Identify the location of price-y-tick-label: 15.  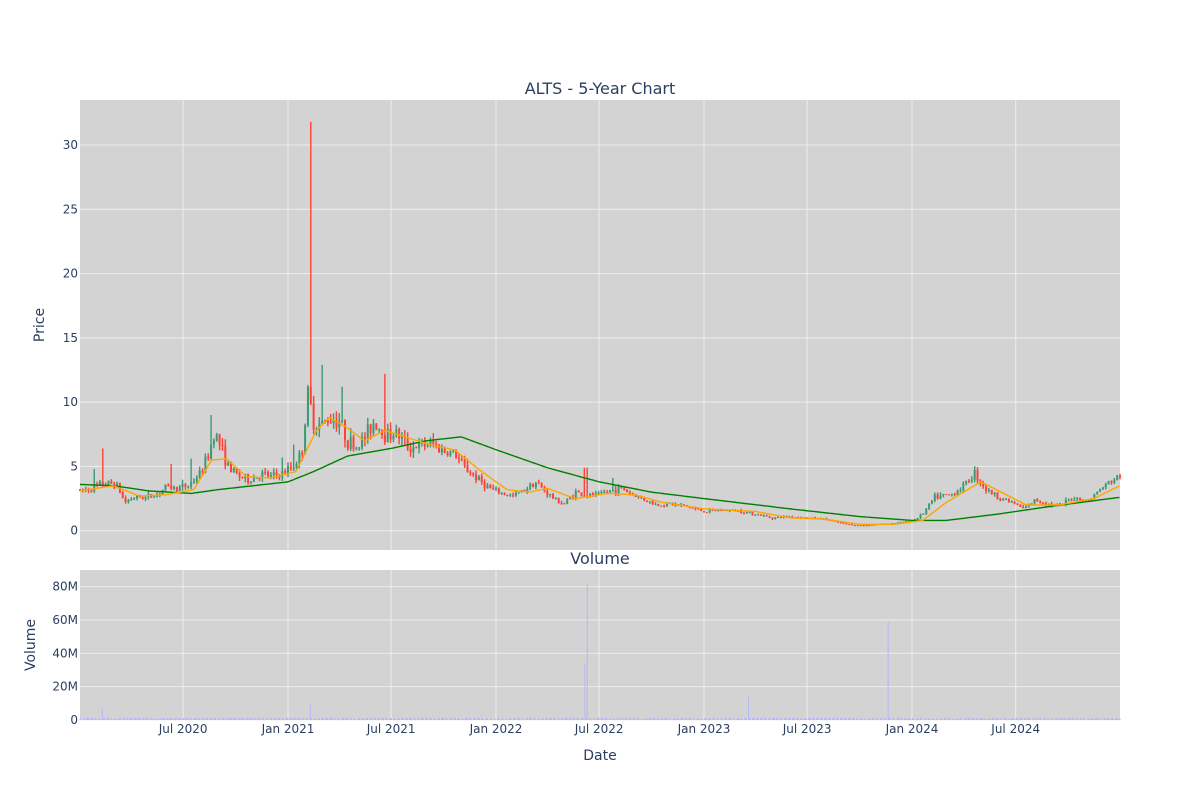
(70, 338).